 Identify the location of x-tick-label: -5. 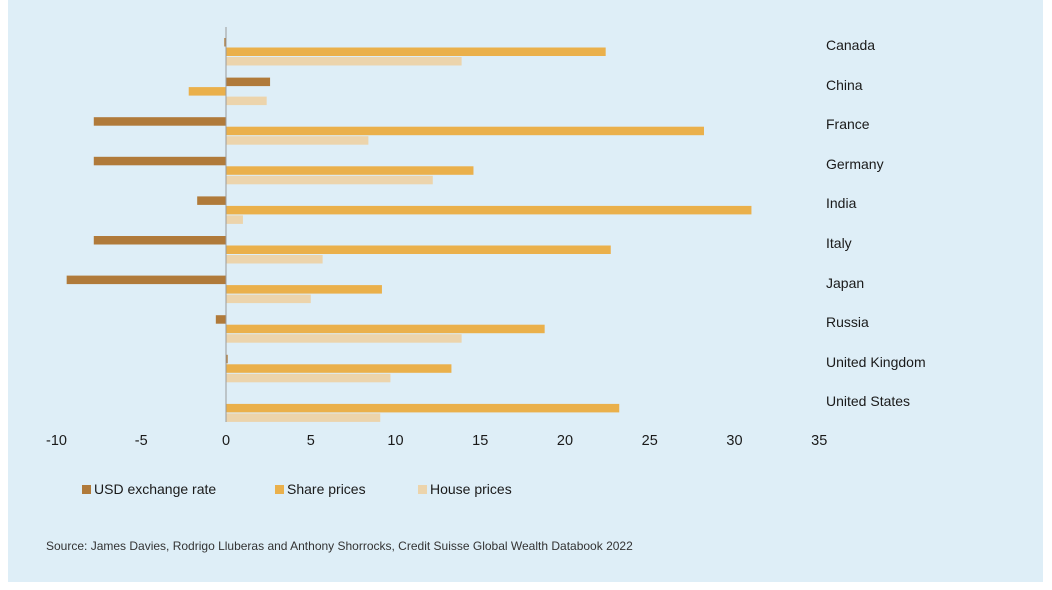
(141, 441).